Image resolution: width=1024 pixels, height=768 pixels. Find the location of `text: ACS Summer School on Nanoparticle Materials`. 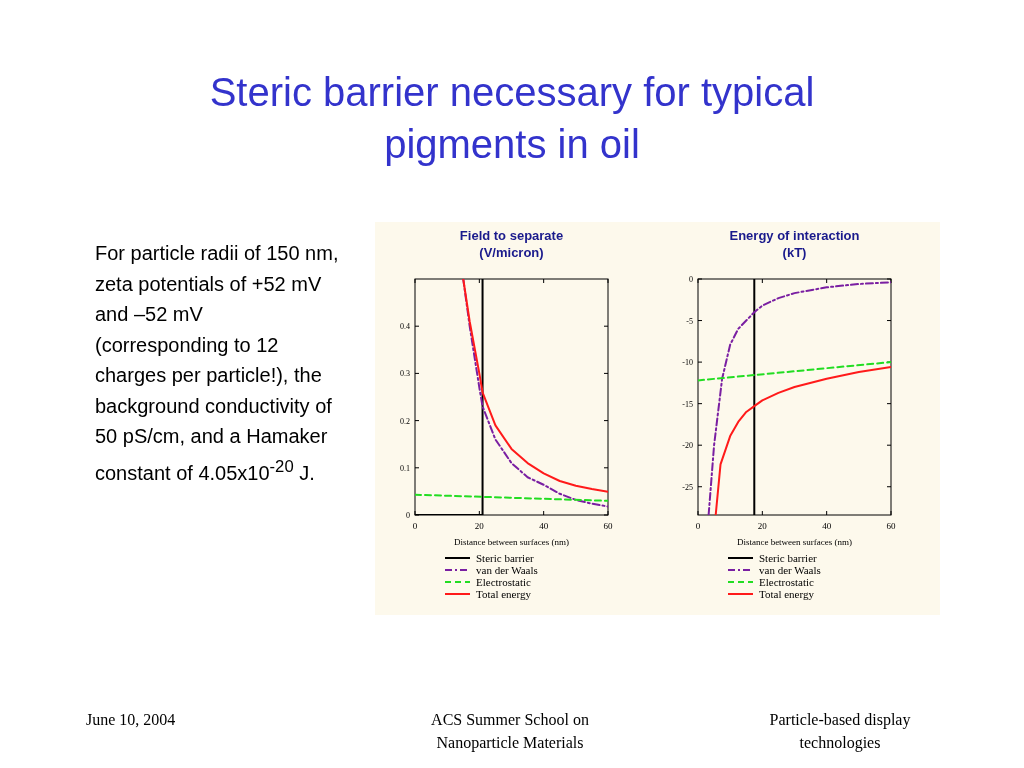

text: ACS Summer School on Nanoparticle Materials is located at coordinates (510, 732).